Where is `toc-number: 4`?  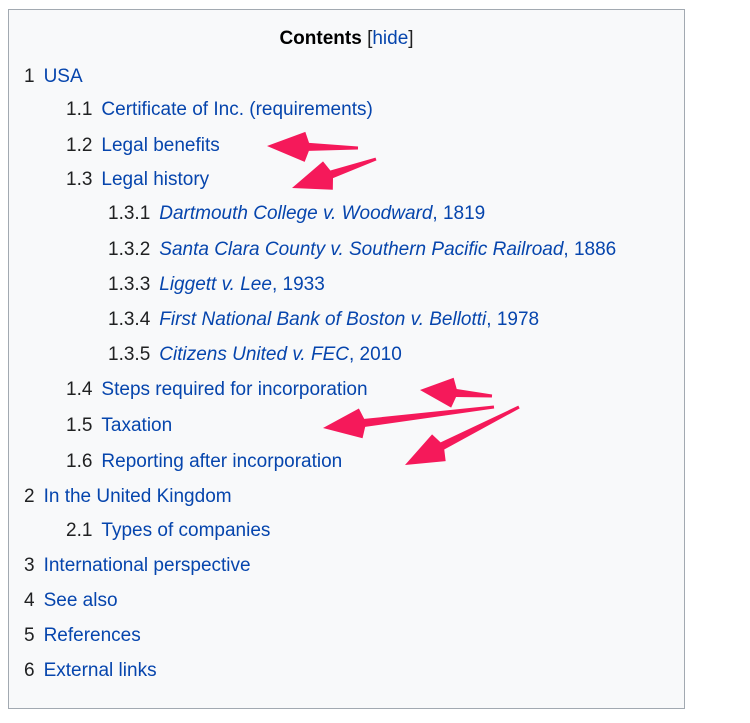 toc-number: 4 is located at coordinates (29, 600).